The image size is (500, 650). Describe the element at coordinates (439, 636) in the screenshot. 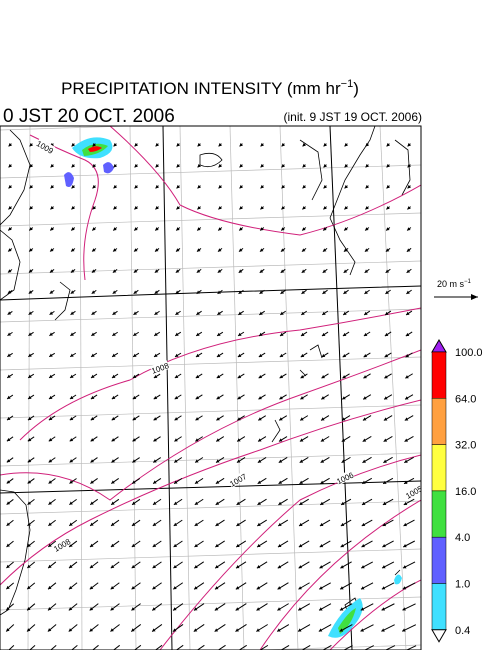

I see `colorbar-under` at that location.